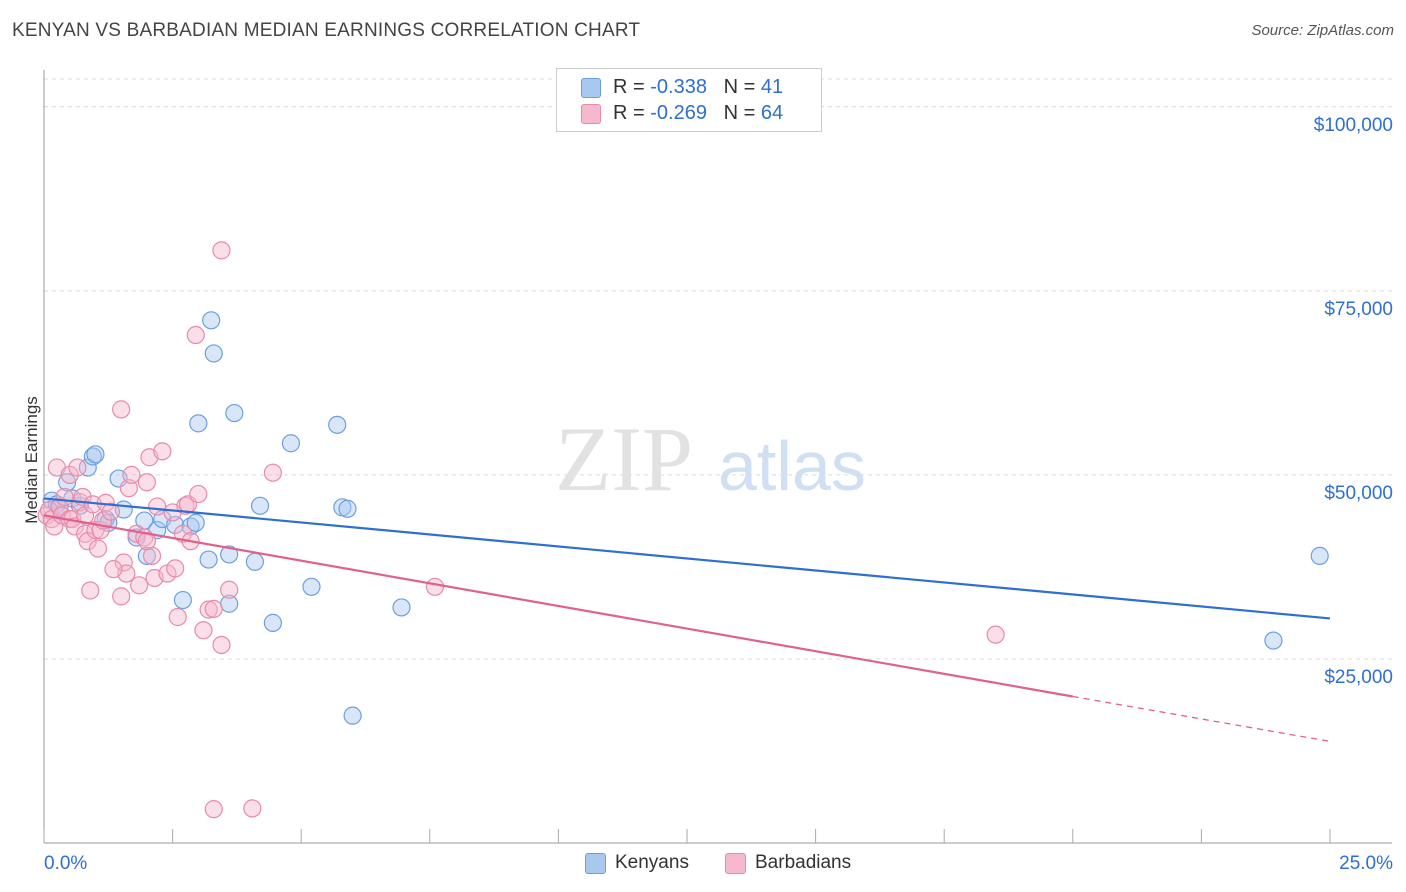  I want to click on barbadians-legend-label: Barbadians, so click(803, 862).